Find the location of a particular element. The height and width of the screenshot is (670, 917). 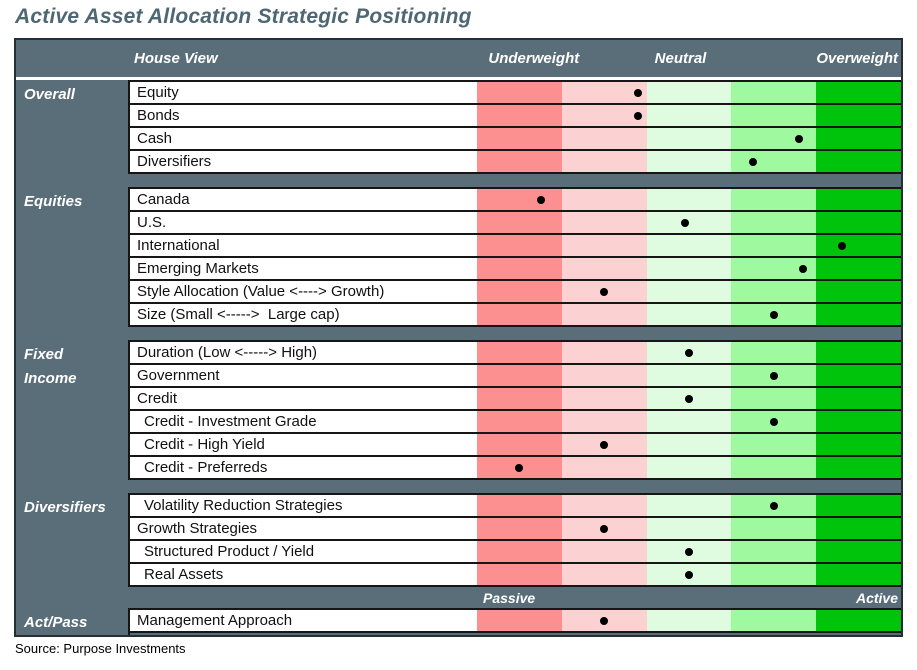

table-row: Credit is located at coordinates (515, 399).